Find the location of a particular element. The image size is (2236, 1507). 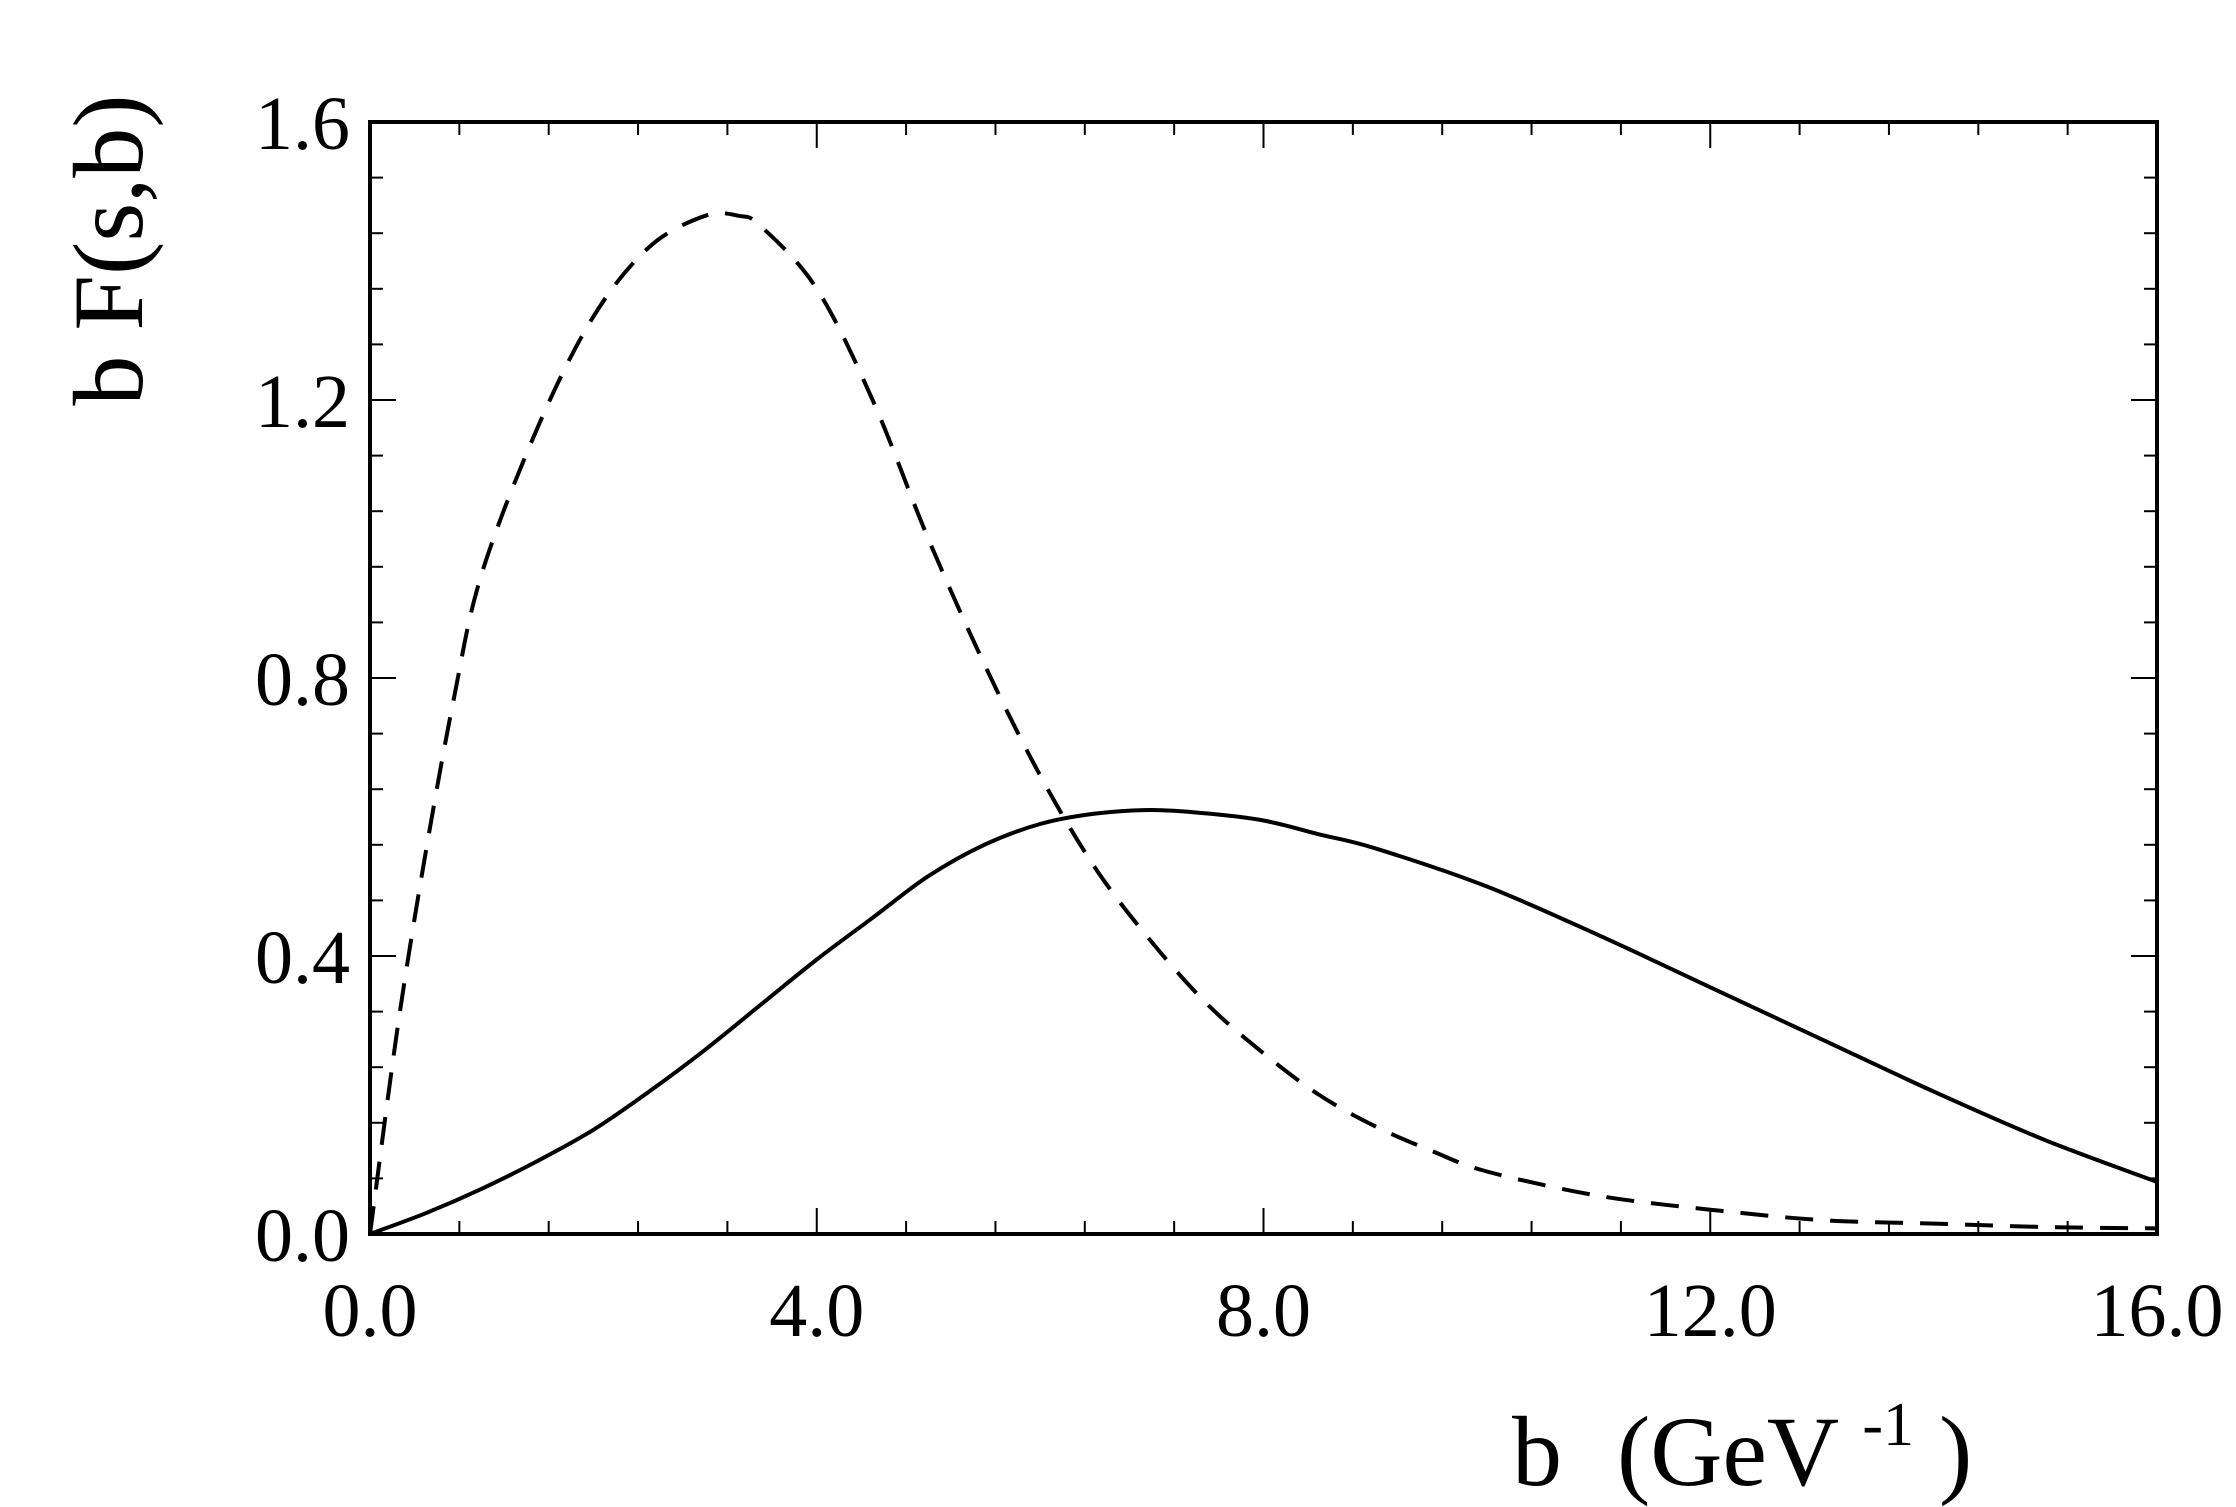

x-tick-label: 12.0 is located at coordinates (1710, 1311).